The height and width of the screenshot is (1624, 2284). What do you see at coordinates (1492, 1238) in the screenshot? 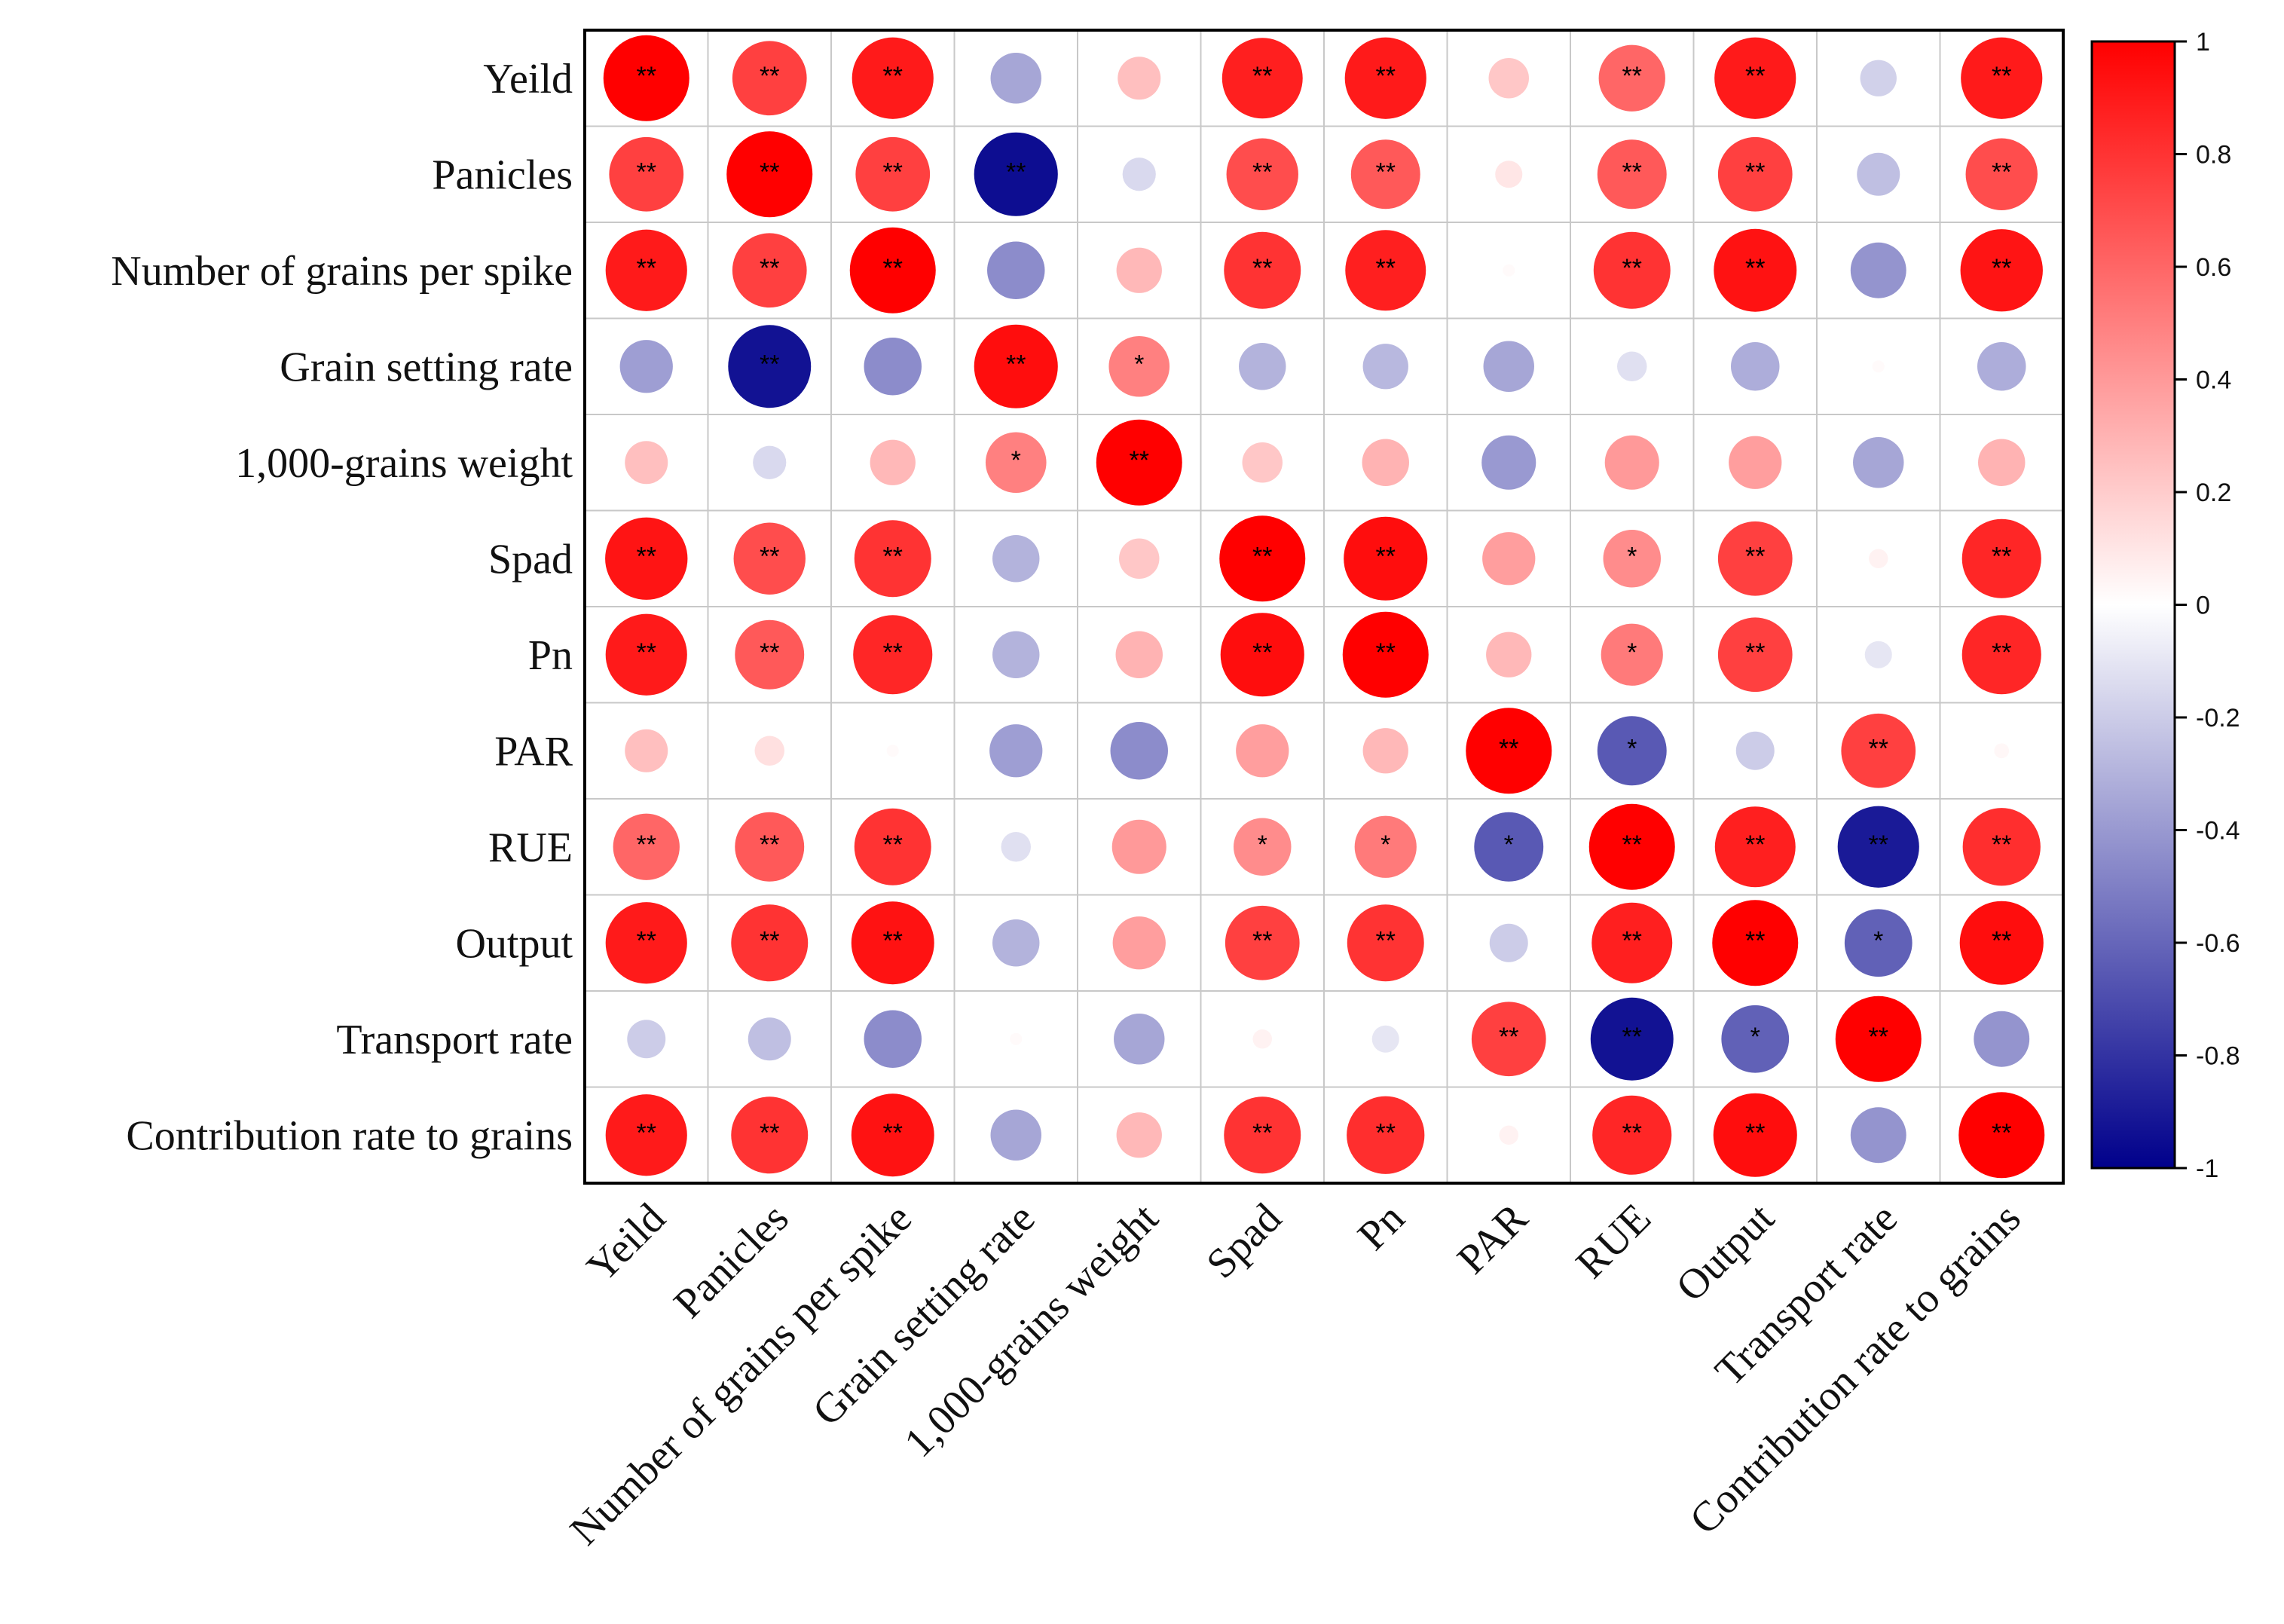
I see `column-label: PAR` at bounding box center [1492, 1238].